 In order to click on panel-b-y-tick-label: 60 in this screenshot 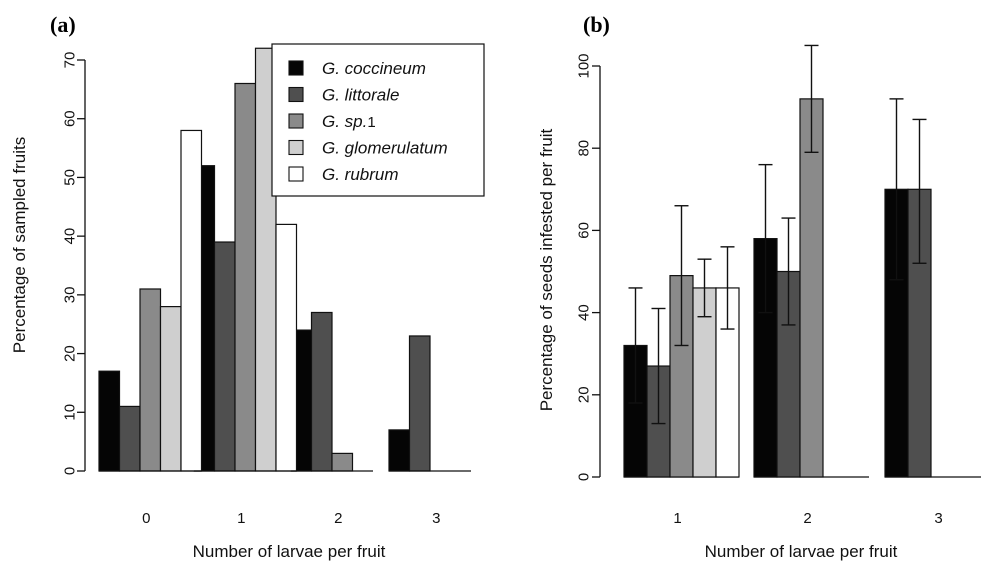, I will do `click(583, 230)`.